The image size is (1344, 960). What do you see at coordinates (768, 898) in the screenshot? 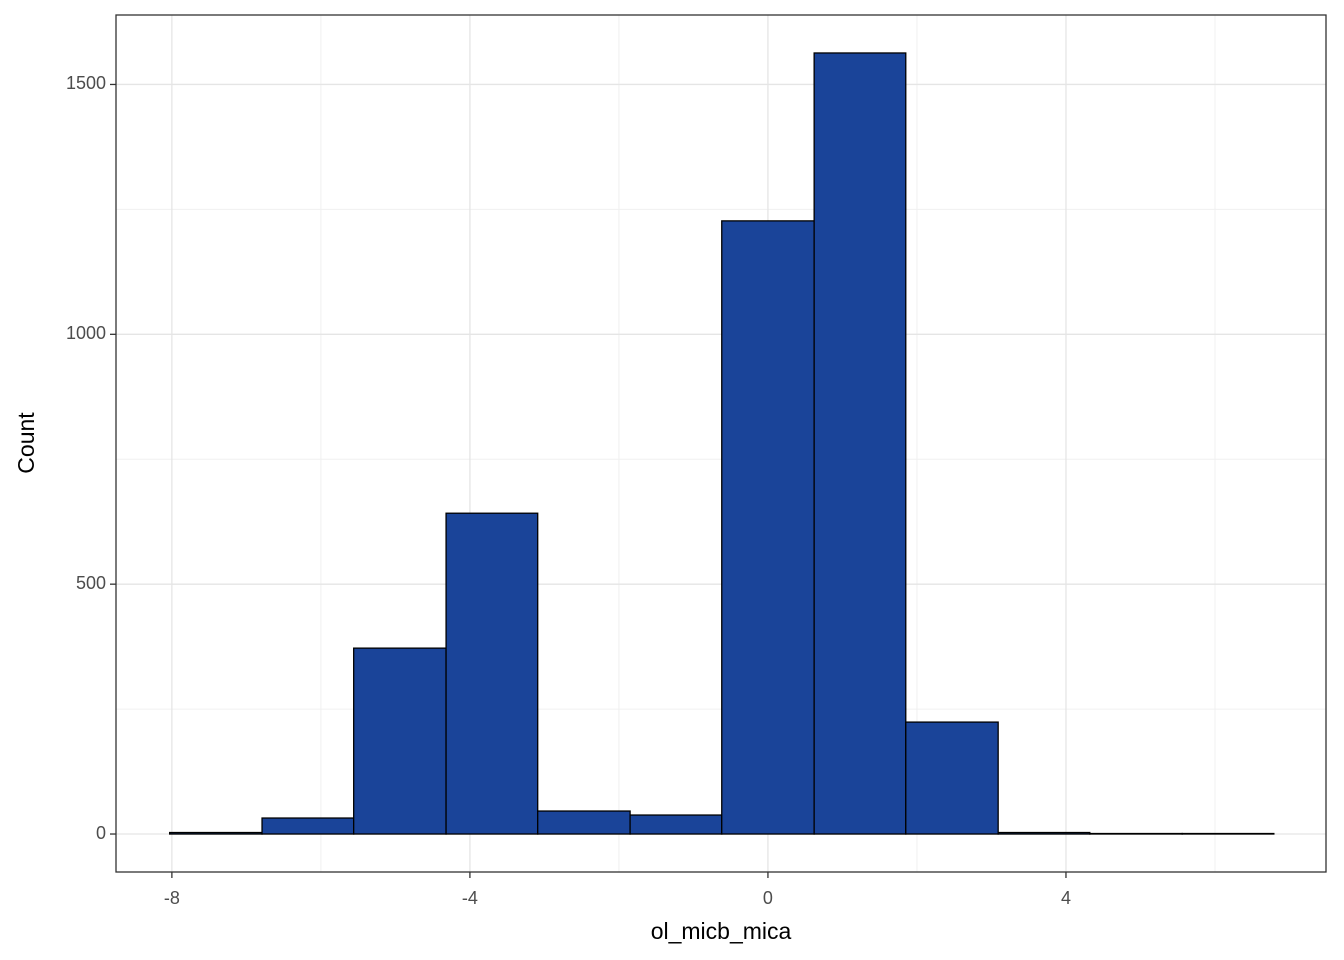
I see `x-tick-label: 0` at bounding box center [768, 898].